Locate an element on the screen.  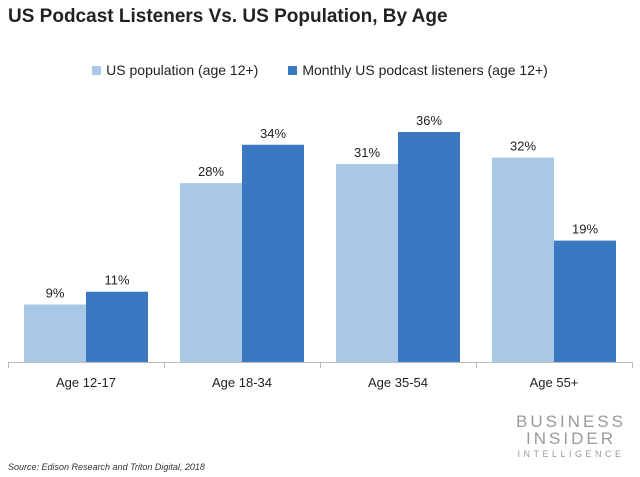
data-label: 31% is located at coordinates (367, 152).